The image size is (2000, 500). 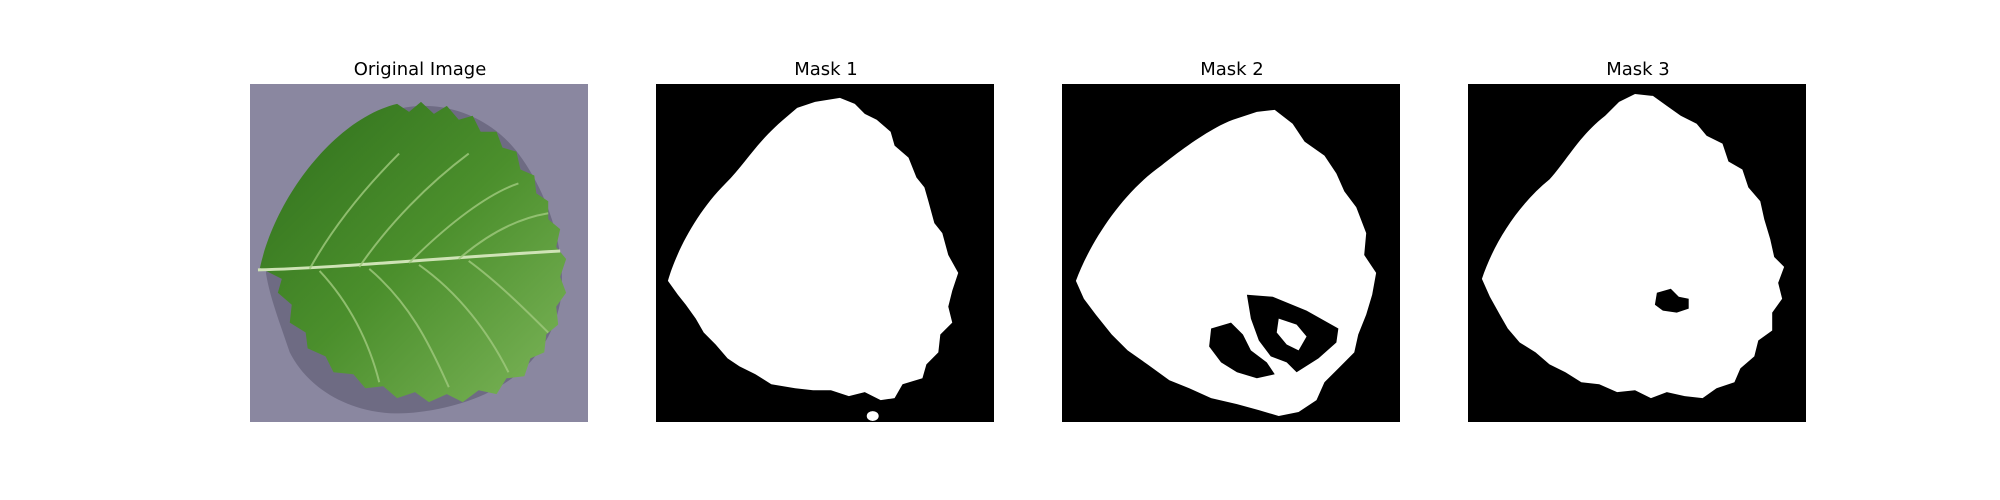 I want to click on panel-mask-3: Mask 3, so click(x=1638, y=240).